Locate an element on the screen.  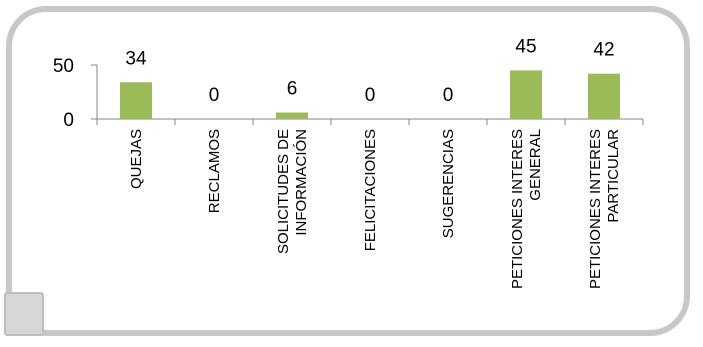
category-label: SOLICITUDES DE INFORMACIÓN is located at coordinates (292, 191).